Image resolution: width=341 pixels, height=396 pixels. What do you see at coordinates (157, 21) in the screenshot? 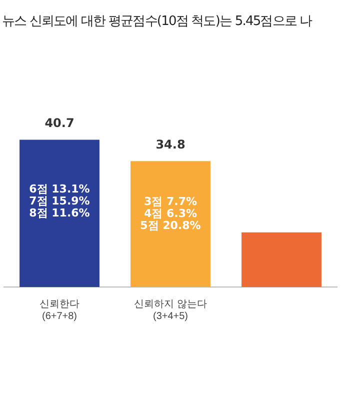
I see `chart-title: 뉴스 신뢰도에 대한 평균점수(10점 척도)는 5.45점으로 나` at bounding box center [157, 21].